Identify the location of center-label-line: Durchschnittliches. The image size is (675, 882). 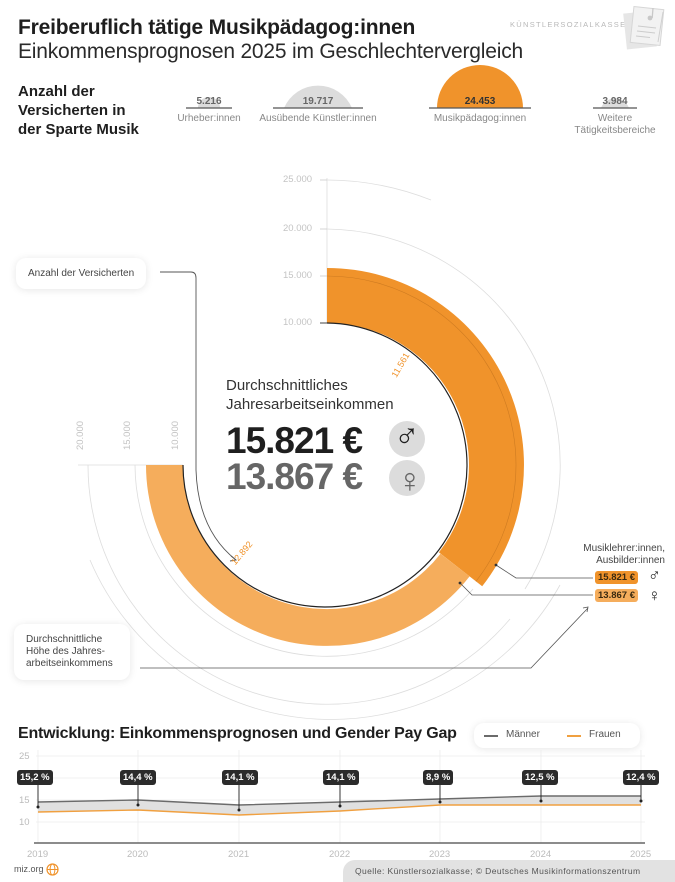
(287, 385).